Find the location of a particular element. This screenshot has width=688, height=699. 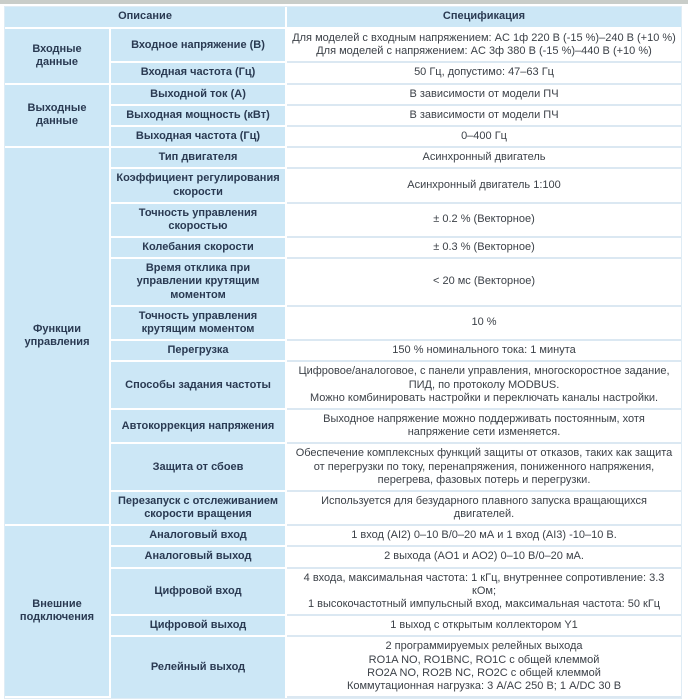

group-cell: Выходные данные is located at coordinates (58, 116).